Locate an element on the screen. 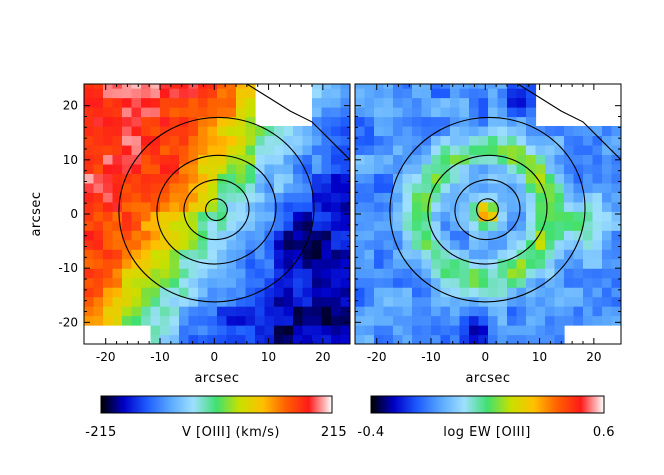  x-tick-label: 20 is located at coordinates (322, 357).